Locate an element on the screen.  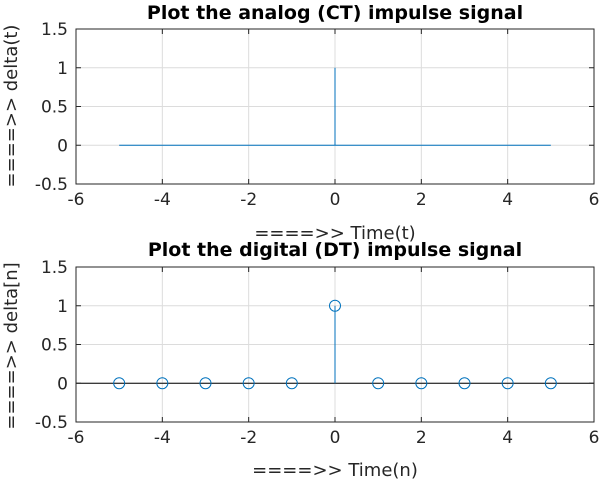
x-axis-label-digital: ====>> Time(n) is located at coordinates (335, 470).